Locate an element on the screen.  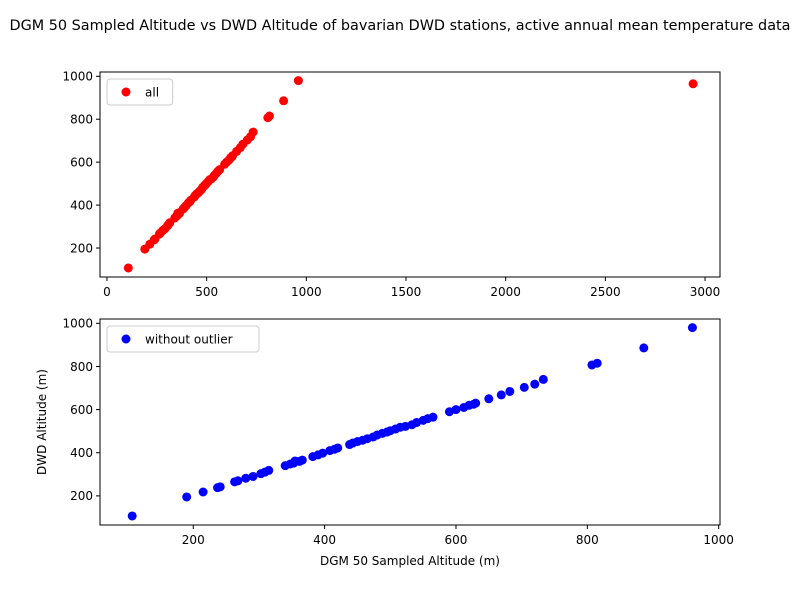
x-tick-label: 200 is located at coordinates (193, 540).